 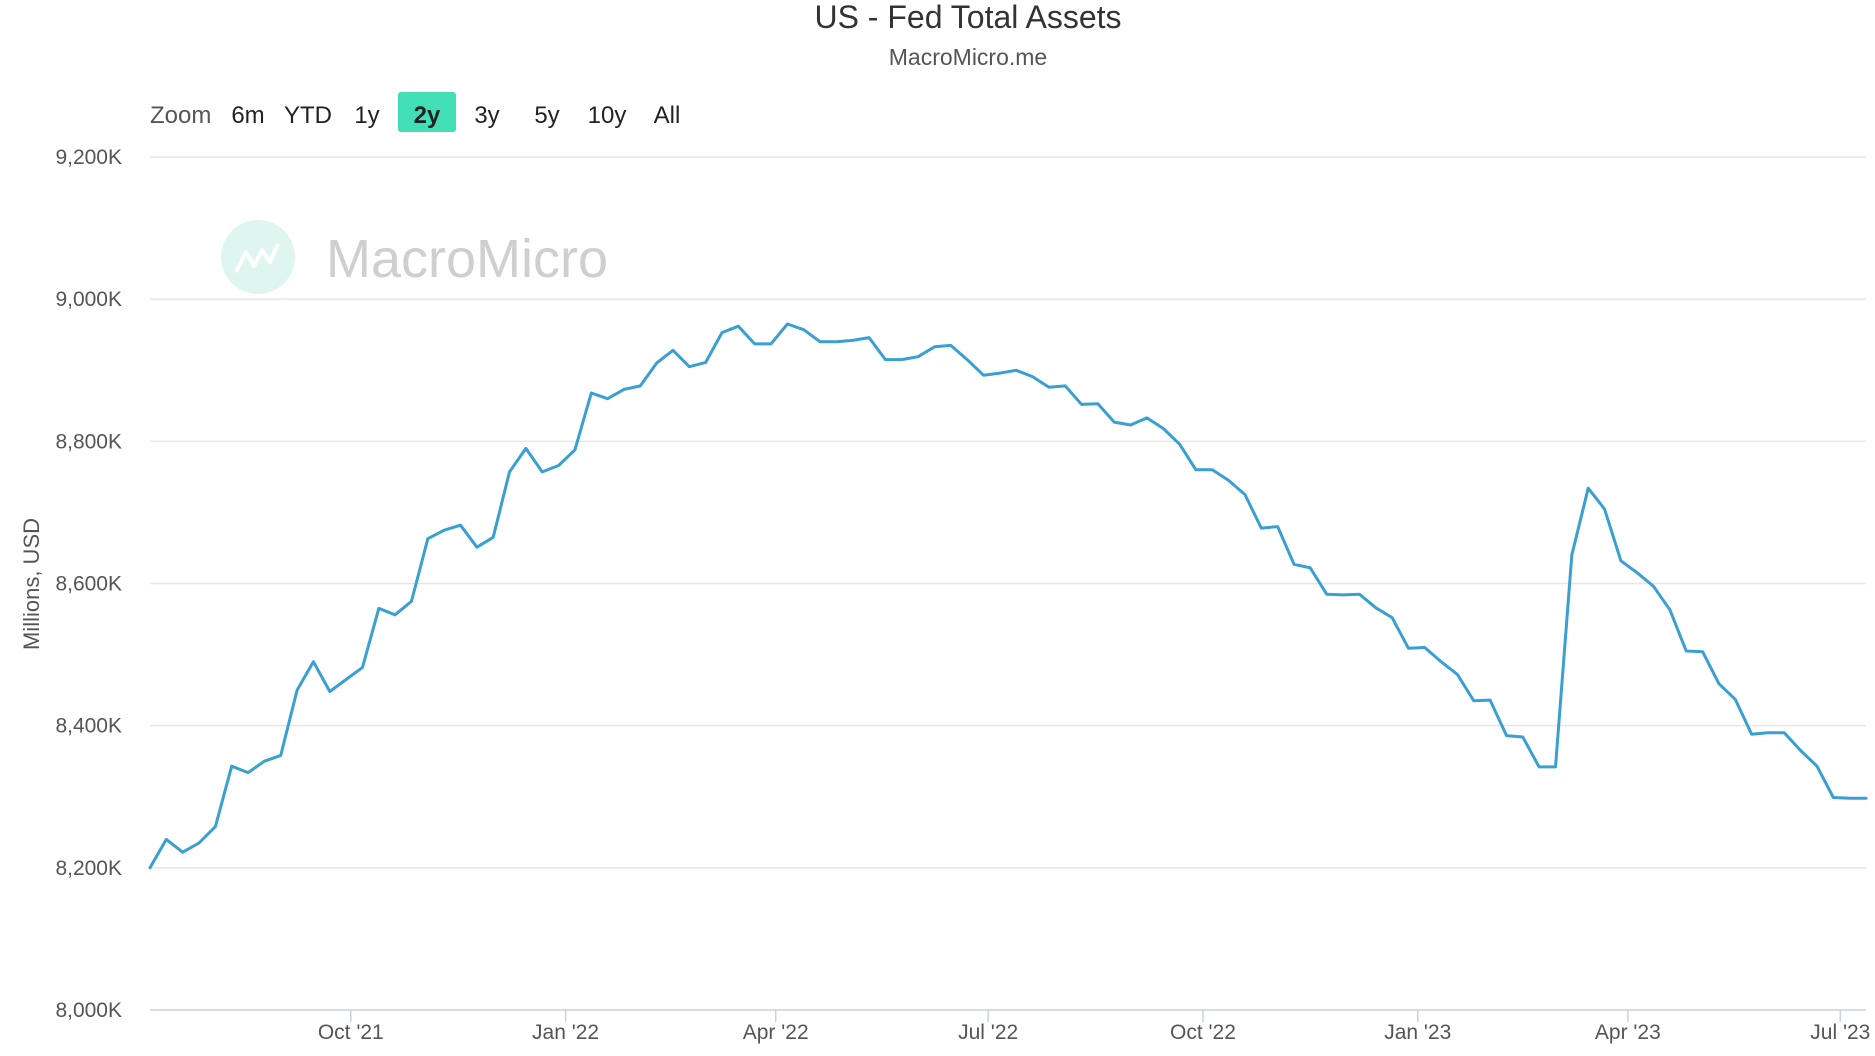 What do you see at coordinates (1417, 1032) in the screenshot?
I see `x-tick-label: Jan '23` at bounding box center [1417, 1032].